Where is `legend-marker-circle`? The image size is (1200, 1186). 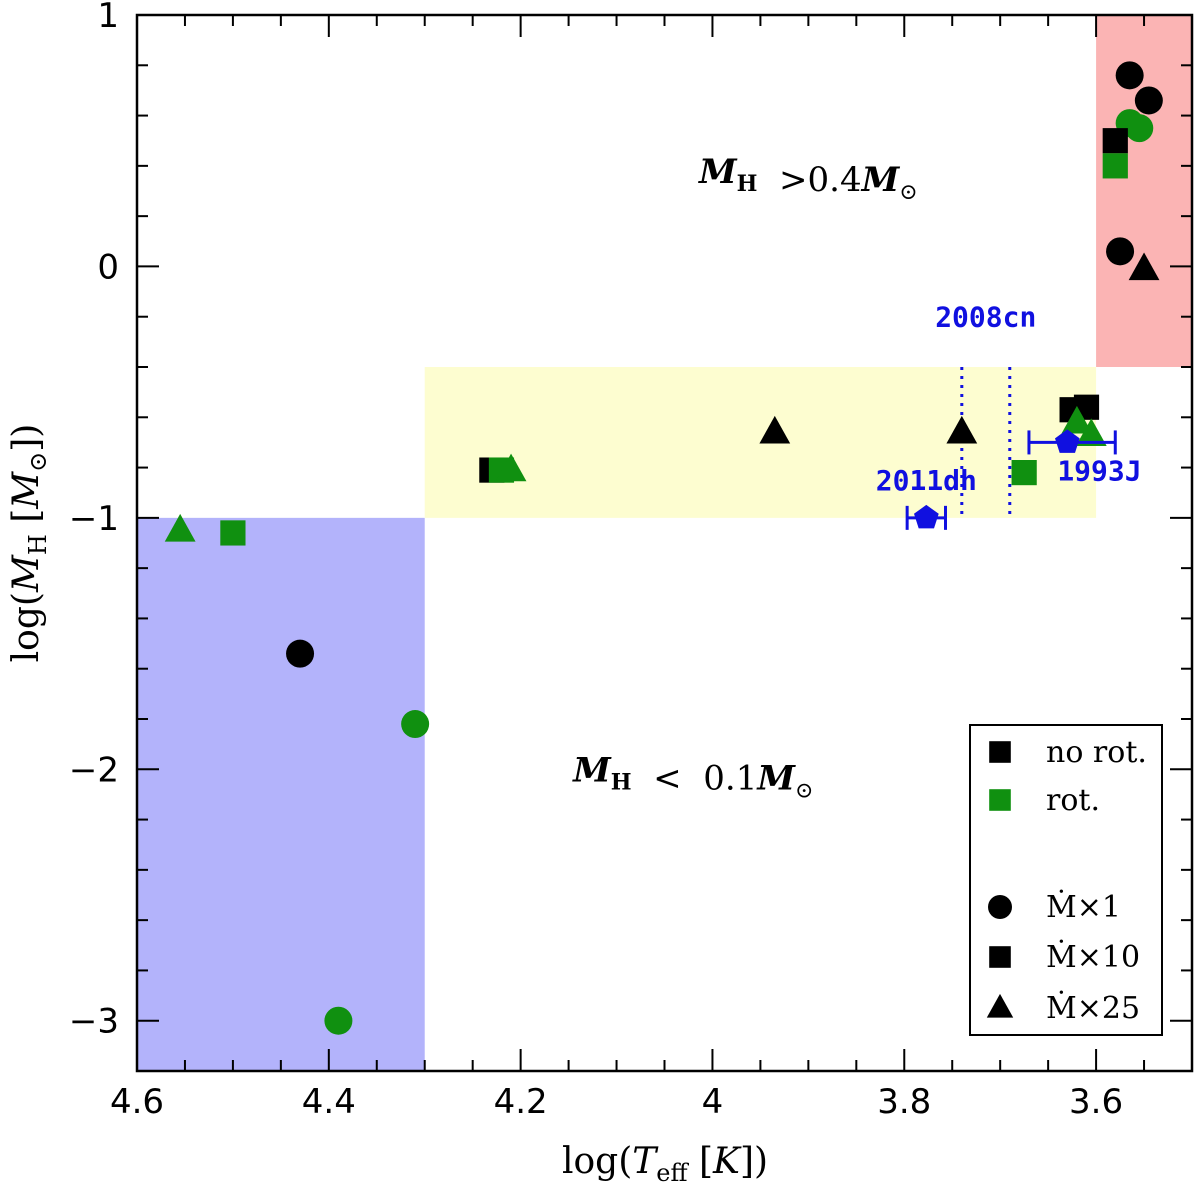
legend-marker-circle is located at coordinates (1000, 907).